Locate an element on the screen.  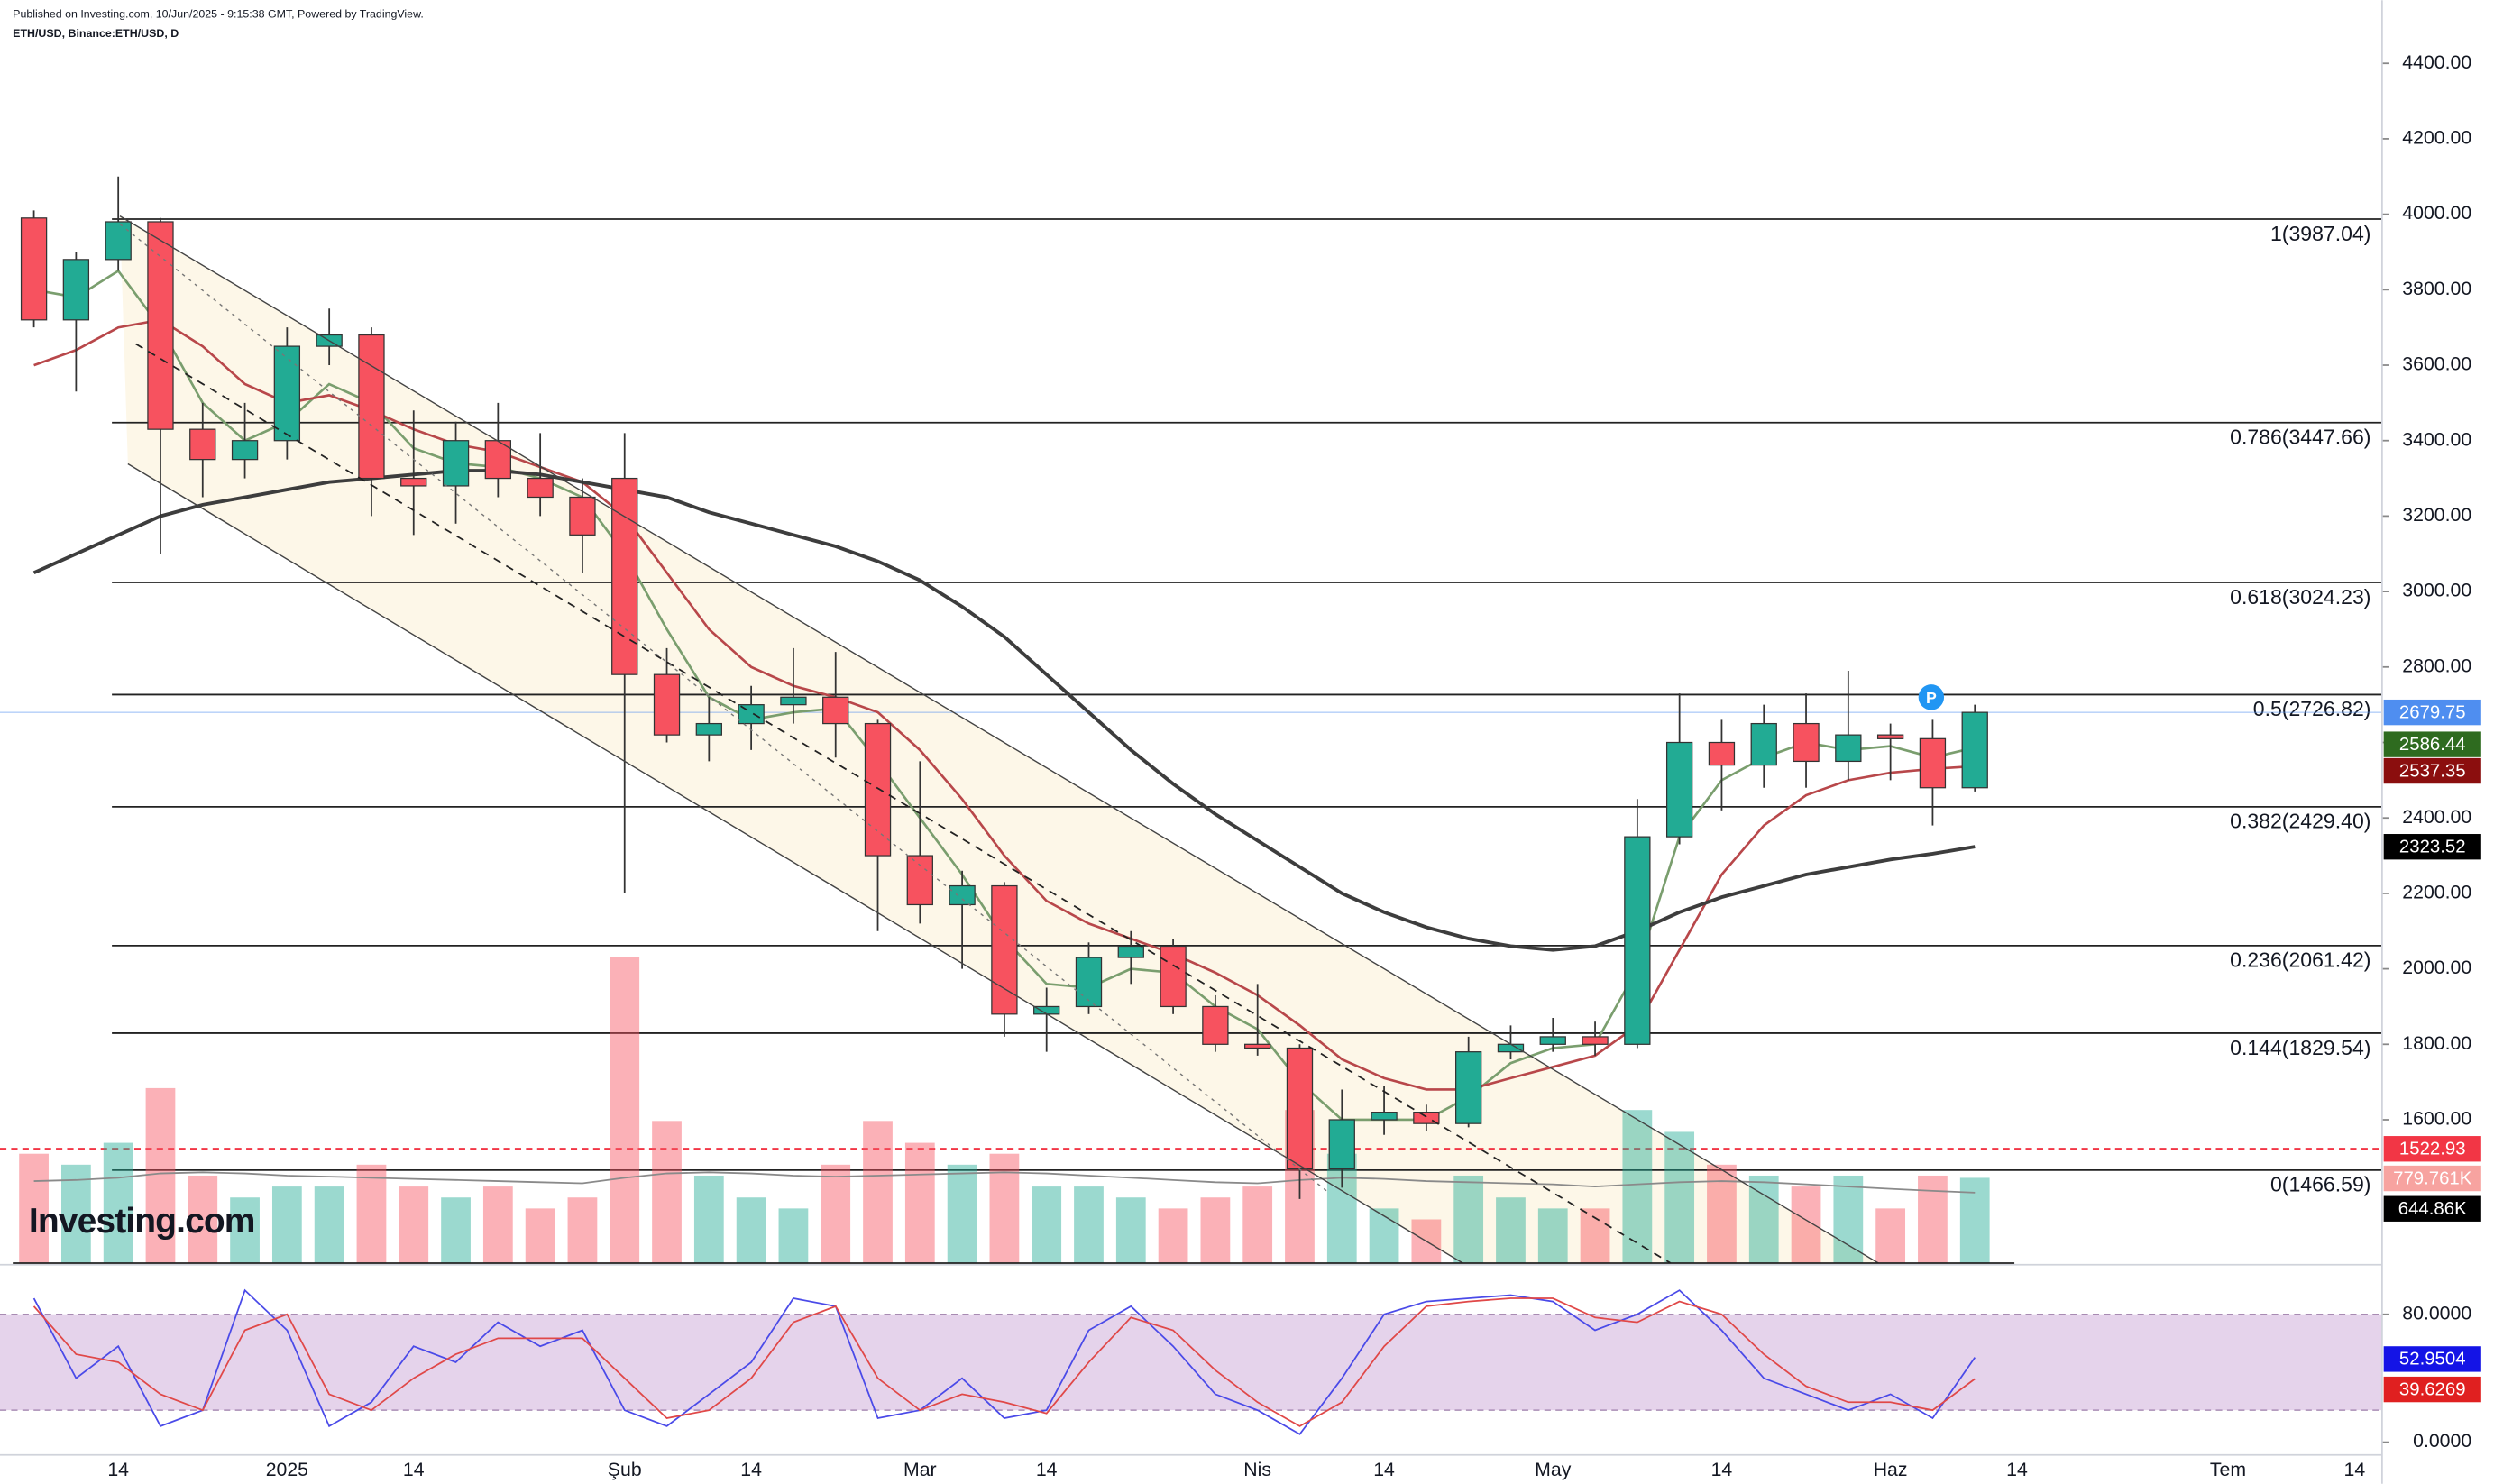
fib-label: 0.144(1829.54) is located at coordinates (2300, 1047).